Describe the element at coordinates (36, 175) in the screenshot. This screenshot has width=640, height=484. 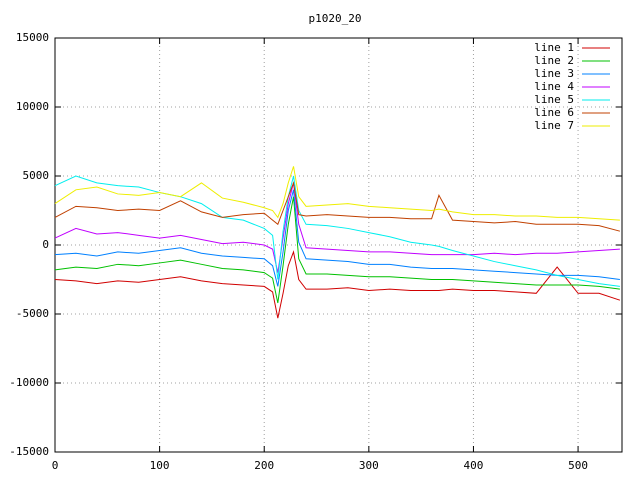
I see `y-tick-label: 5000` at that location.